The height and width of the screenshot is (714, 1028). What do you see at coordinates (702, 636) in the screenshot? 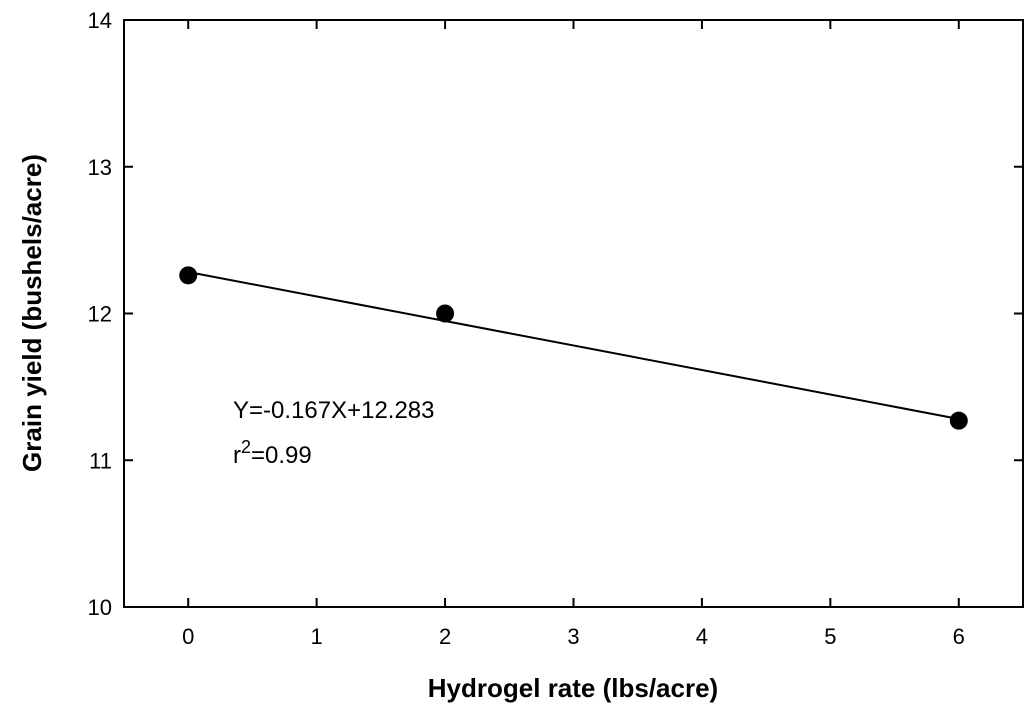
I see `x-tick-label: 4` at bounding box center [702, 636].